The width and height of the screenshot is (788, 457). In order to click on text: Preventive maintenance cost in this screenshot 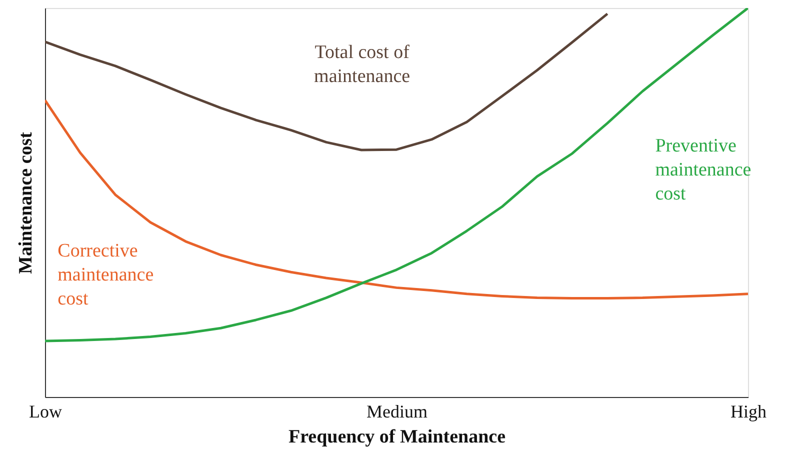, I will do `click(703, 169)`.